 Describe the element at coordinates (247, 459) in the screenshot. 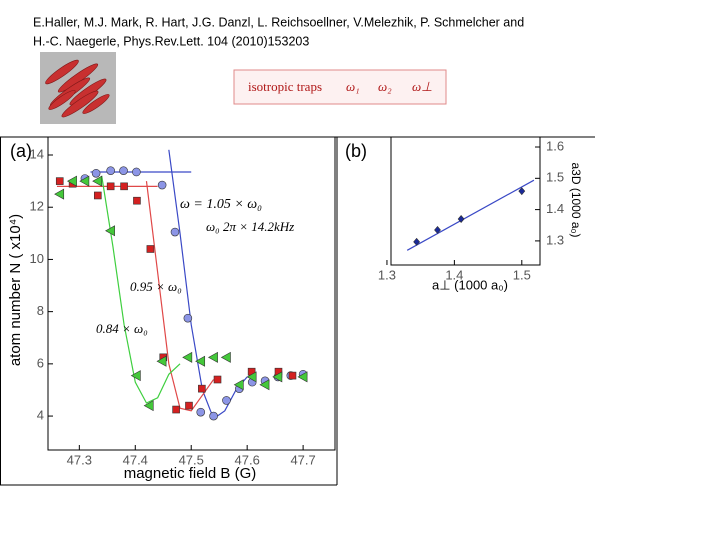

I see `x-tick-label: 47.6` at that location.